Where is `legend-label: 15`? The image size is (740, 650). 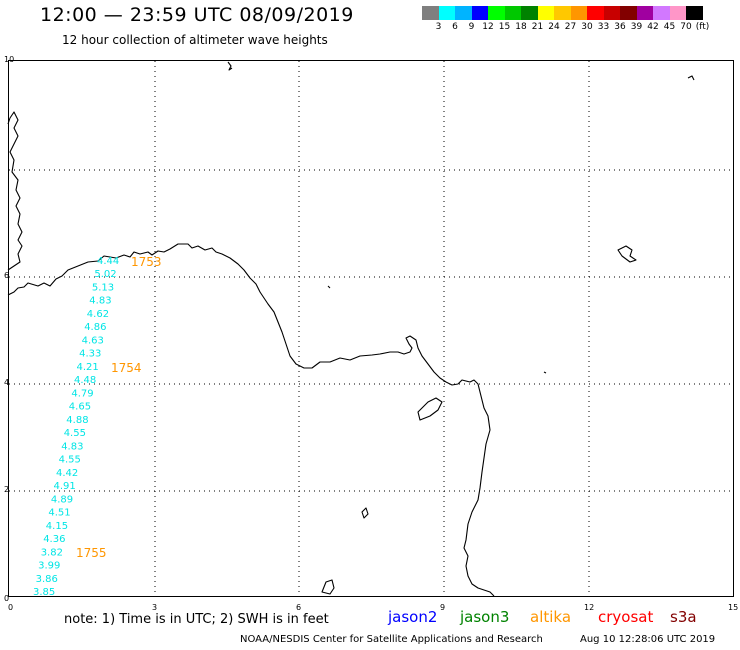 legend-label: 15 is located at coordinates (504, 27).